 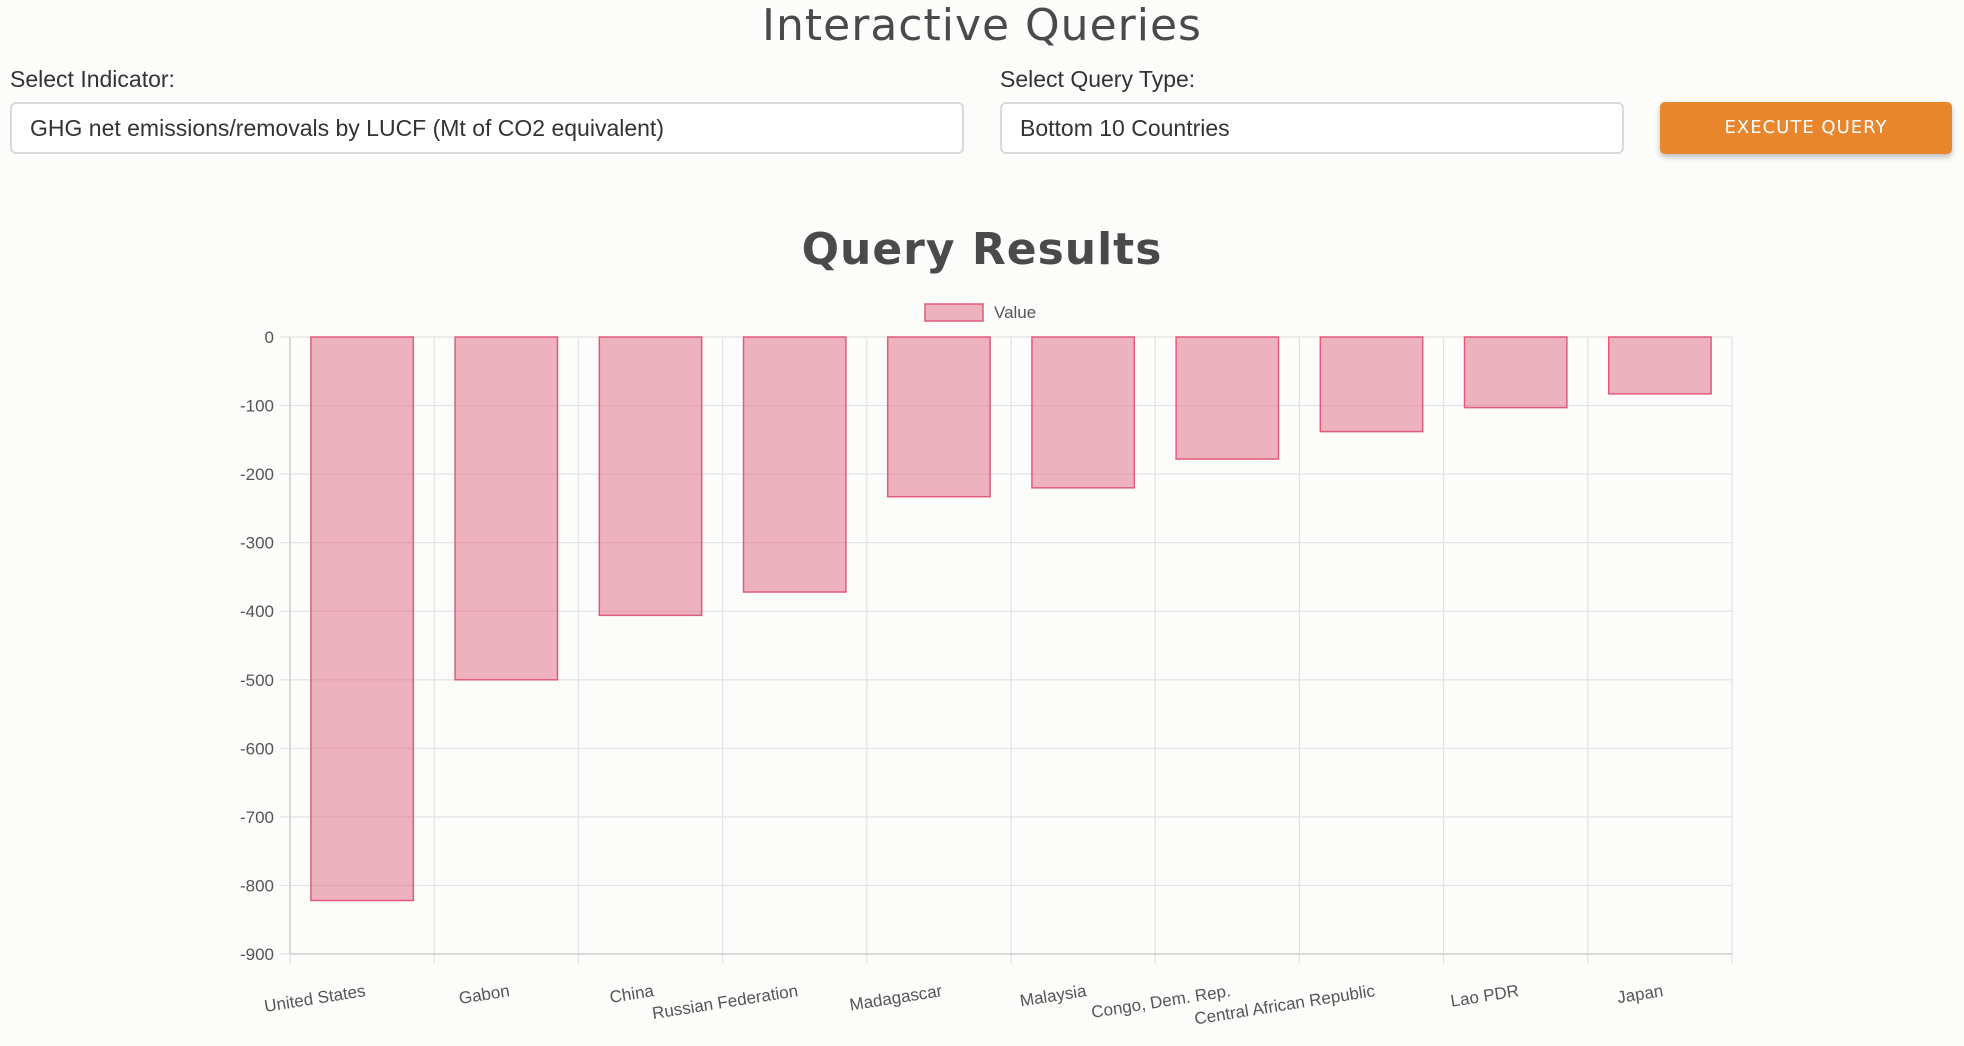 What do you see at coordinates (896, 997) in the screenshot?
I see `x-tick-label: Madagascar` at bounding box center [896, 997].